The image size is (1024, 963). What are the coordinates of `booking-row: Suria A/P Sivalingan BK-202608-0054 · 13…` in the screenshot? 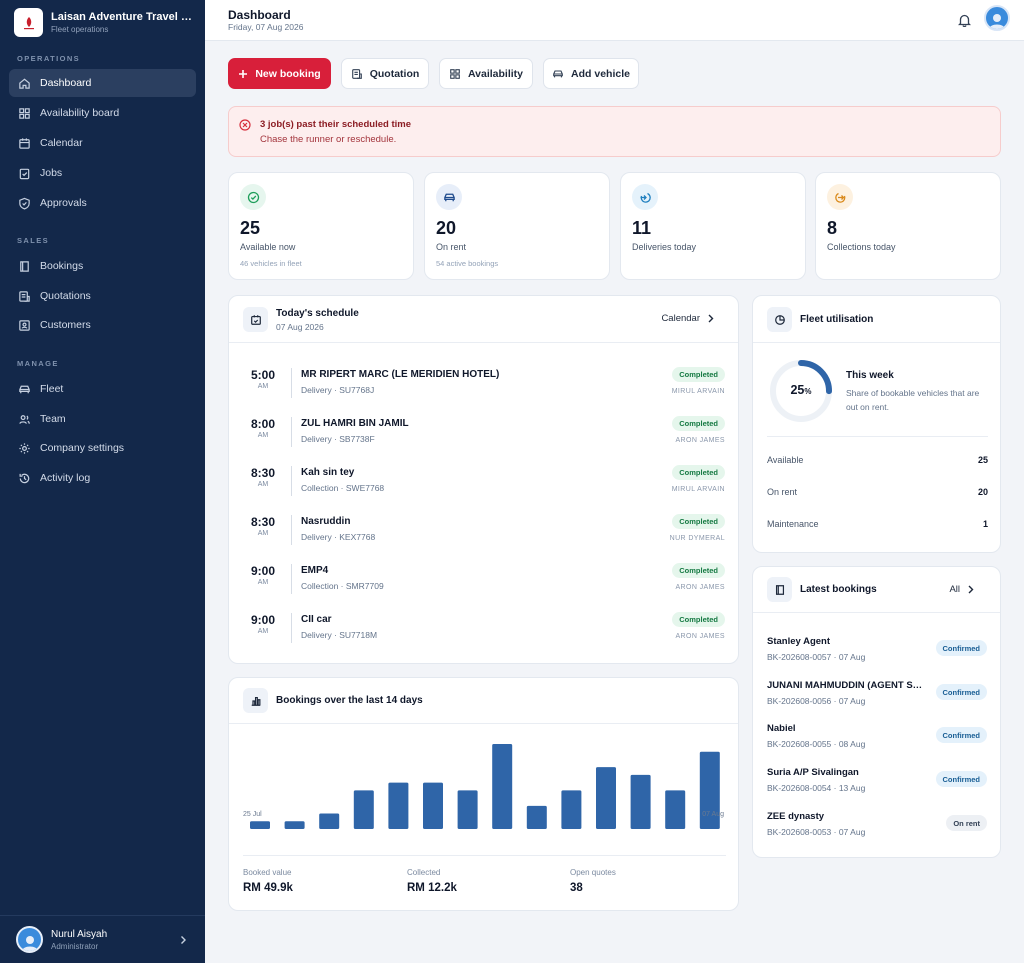 It's located at (877, 789).